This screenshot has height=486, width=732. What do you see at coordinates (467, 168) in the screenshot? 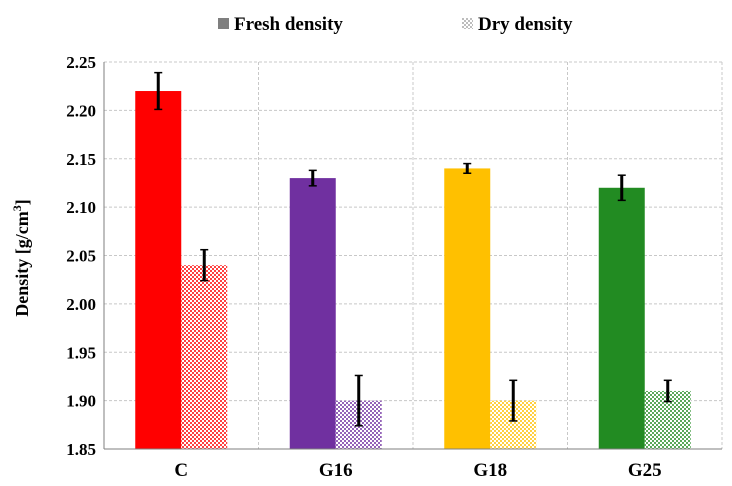
I see `error-bar-fresh-g18` at bounding box center [467, 168].